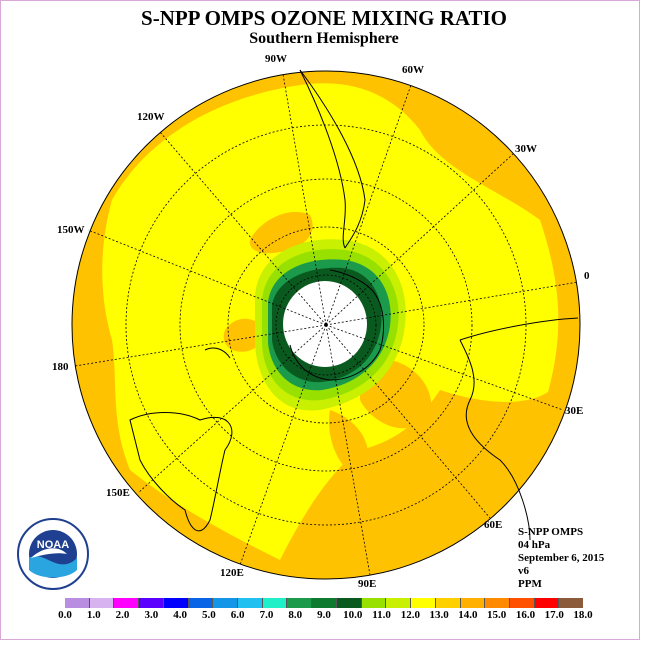 The width and height of the screenshot is (648, 648). What do you see at coordinates (281, 232) in the screenshot?
I see `orange-patch-a` at bounding box center [281, 232].